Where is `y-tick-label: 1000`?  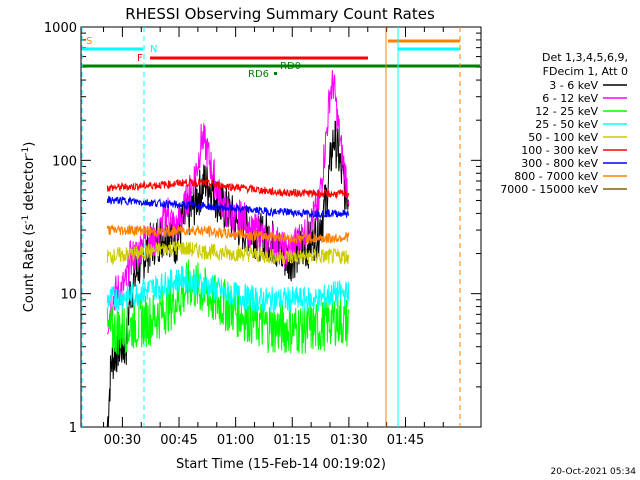
y-tick-label: 1000 is located at coordinates (60, 28).